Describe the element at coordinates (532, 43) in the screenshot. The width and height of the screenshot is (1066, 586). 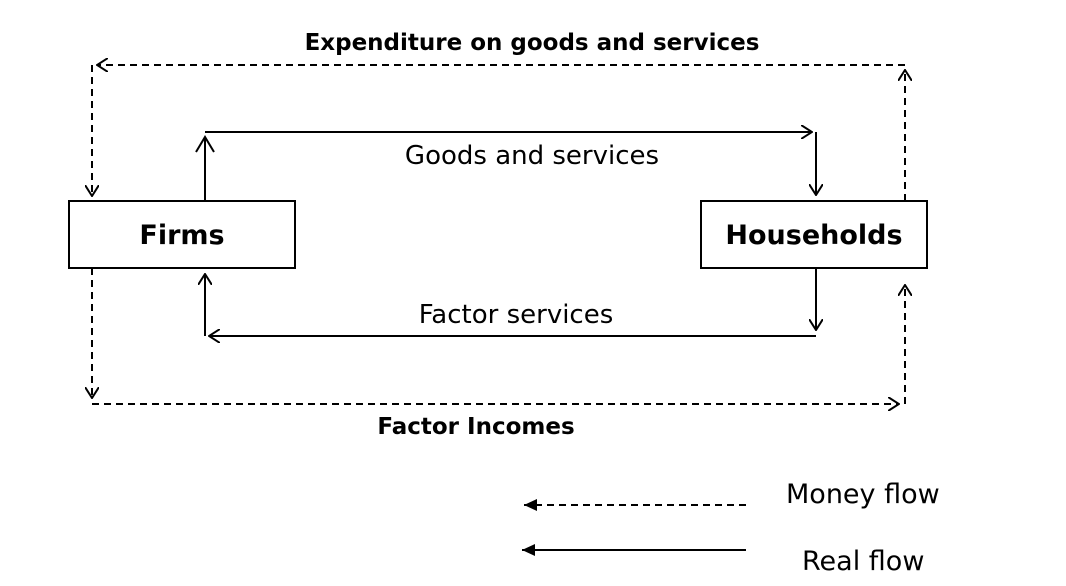
I see `expenditure-label: Expenditure on goods and services` at that location.